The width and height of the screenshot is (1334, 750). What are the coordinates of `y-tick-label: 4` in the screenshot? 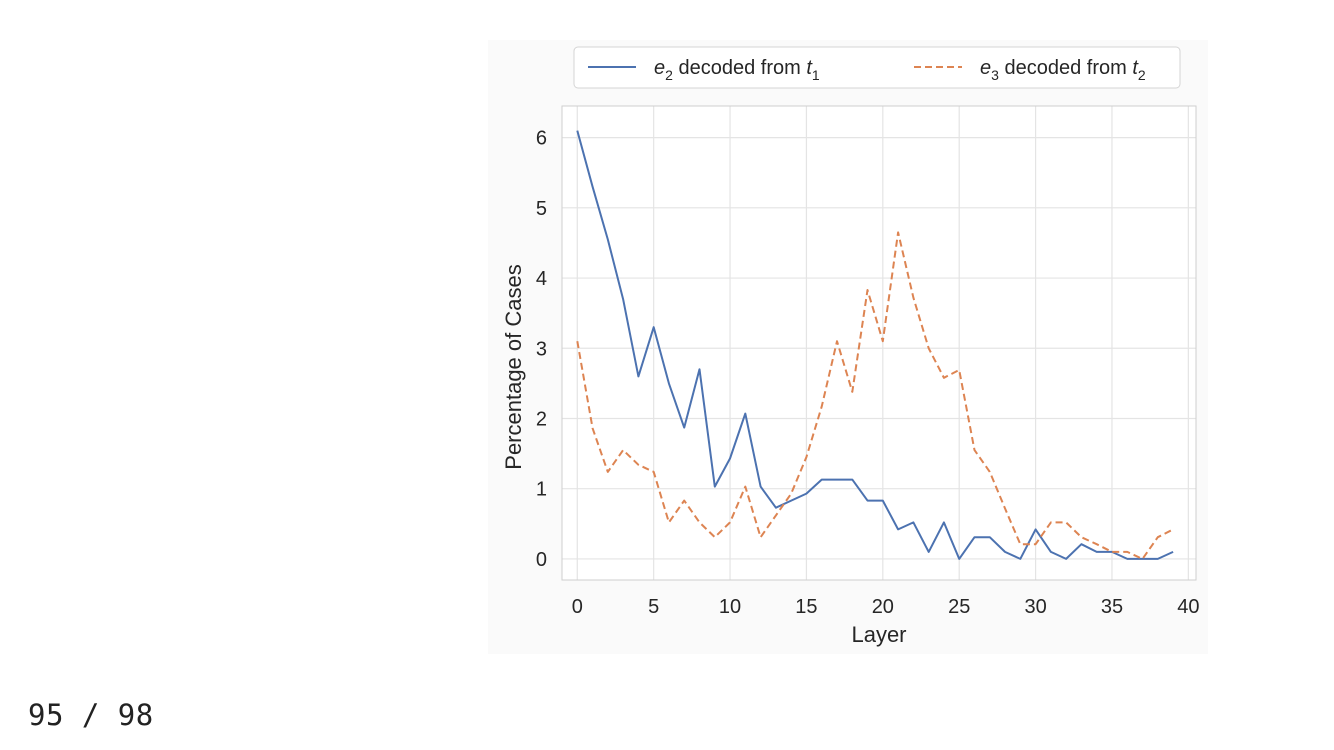 It's located at (541, 279).